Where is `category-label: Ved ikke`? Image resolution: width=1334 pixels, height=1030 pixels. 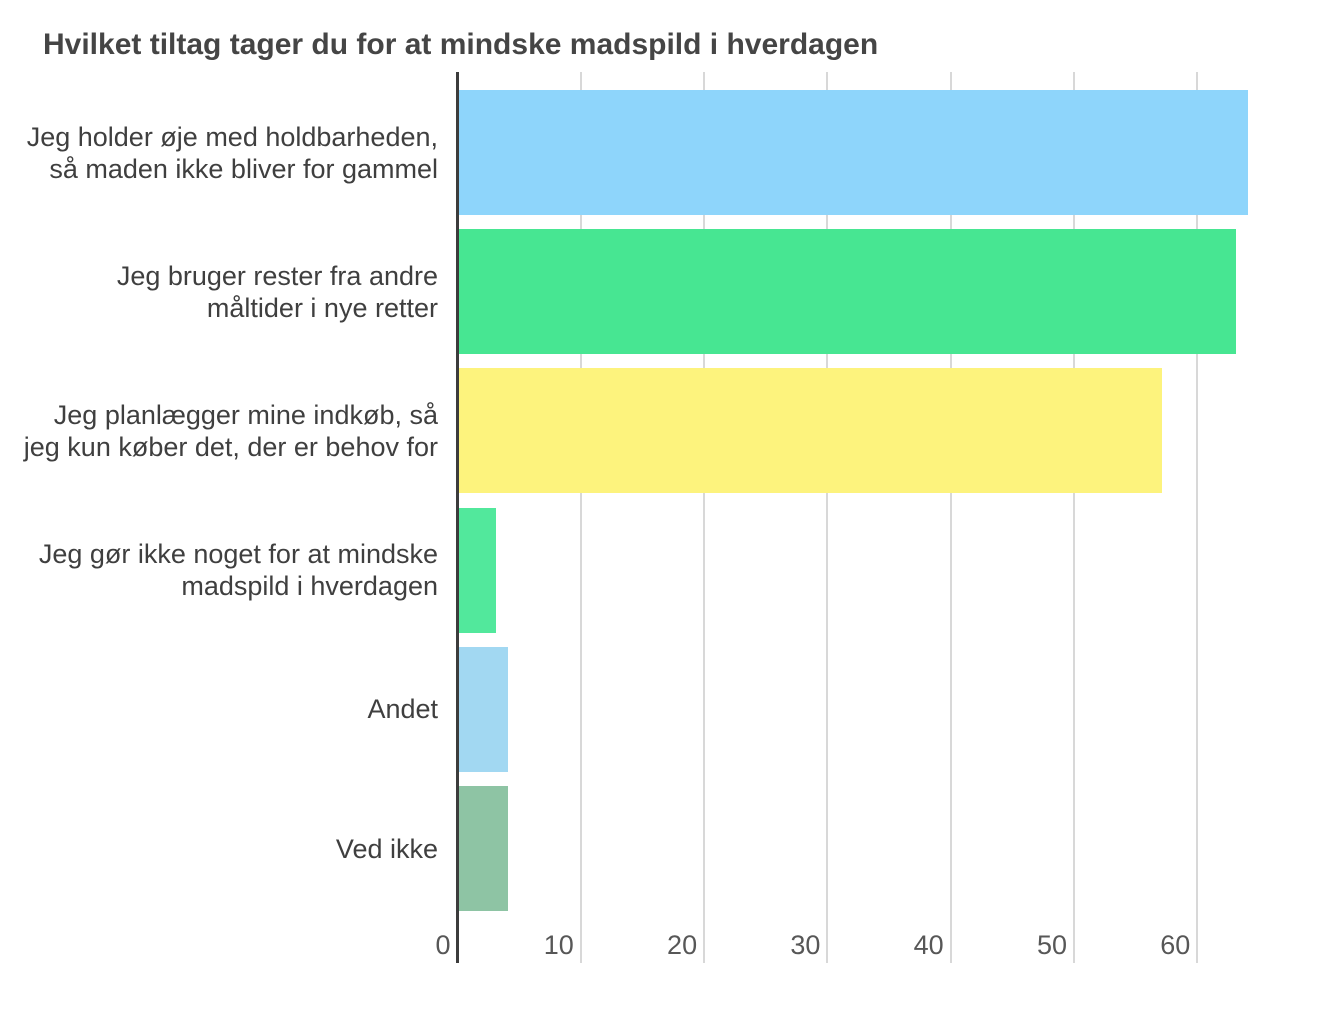 category-label: Ved ikke is located at coordinates (386, 848).